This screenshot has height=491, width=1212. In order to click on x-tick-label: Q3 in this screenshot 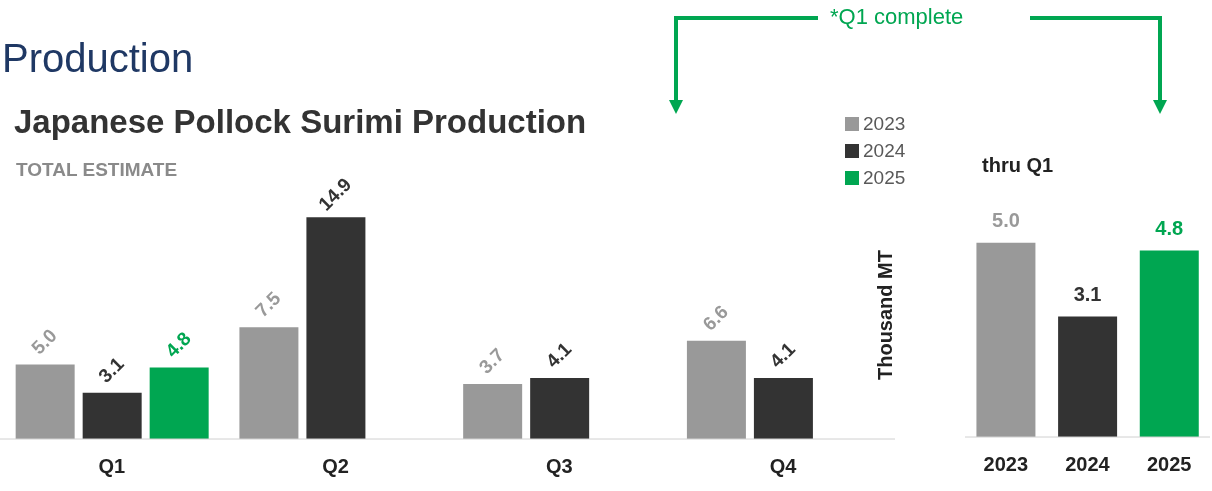, I will do `click(559, 466)`.